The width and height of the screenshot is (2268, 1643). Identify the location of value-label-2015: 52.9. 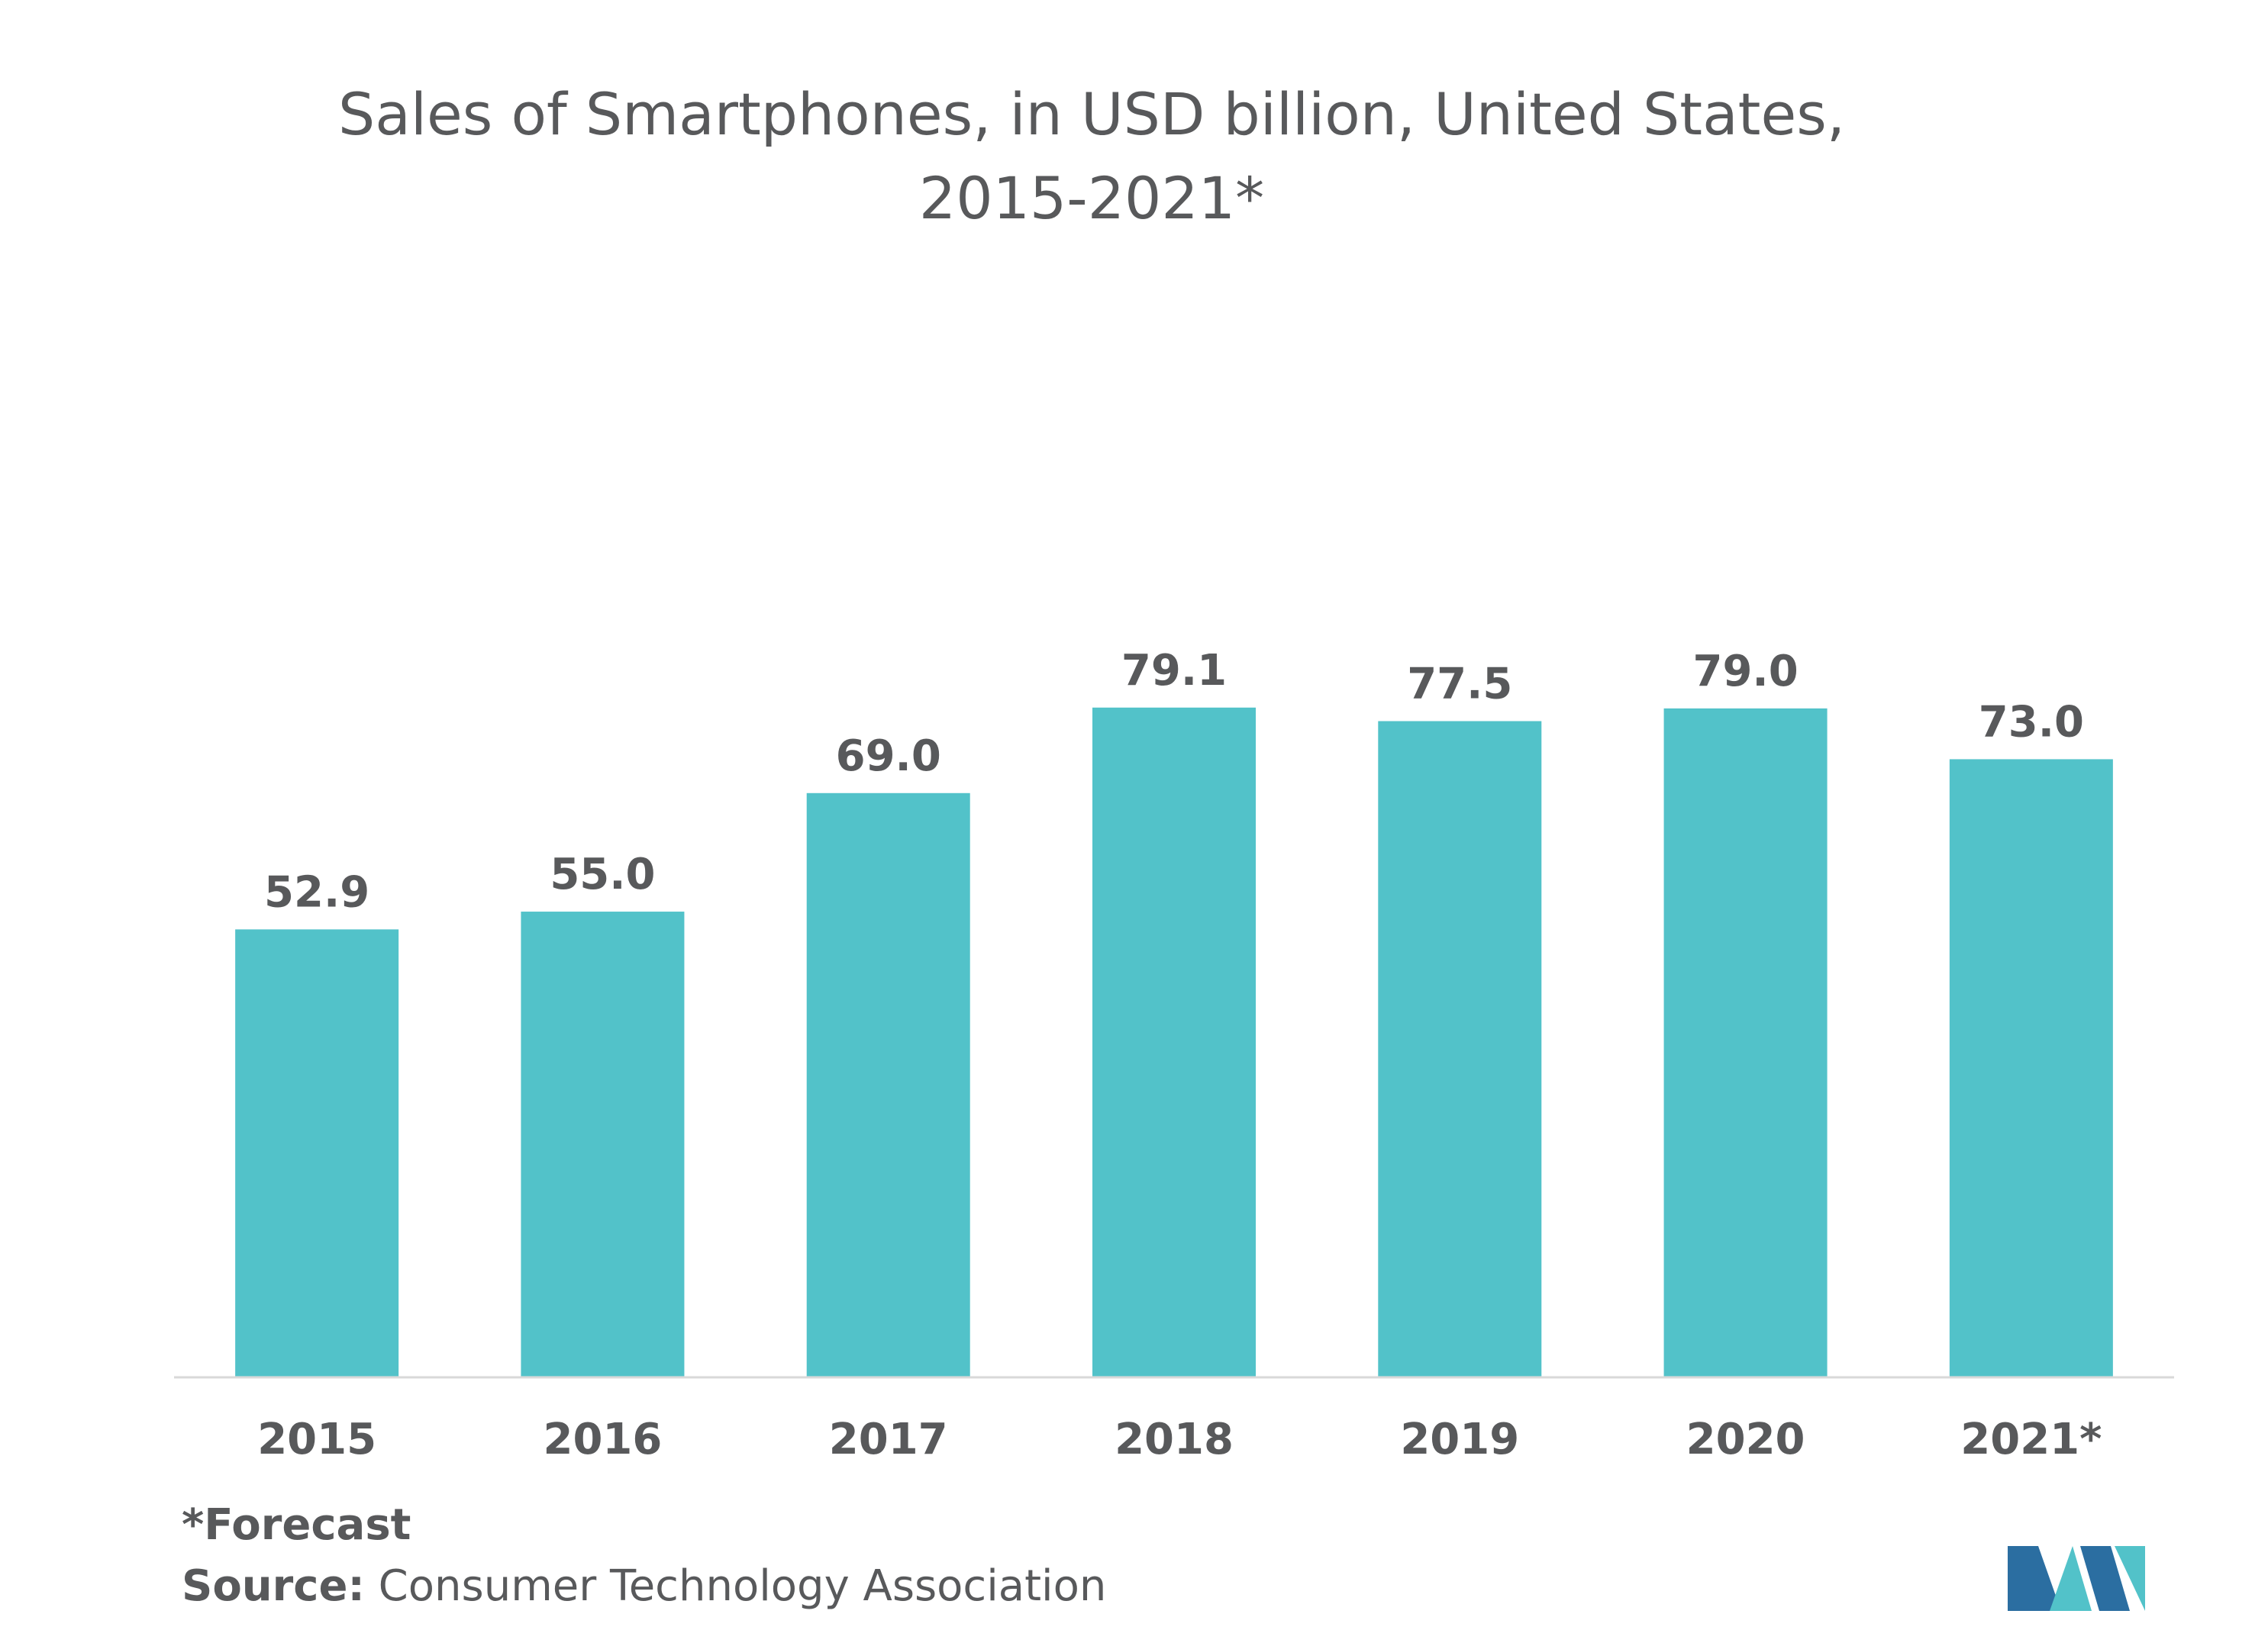
(316, 892).